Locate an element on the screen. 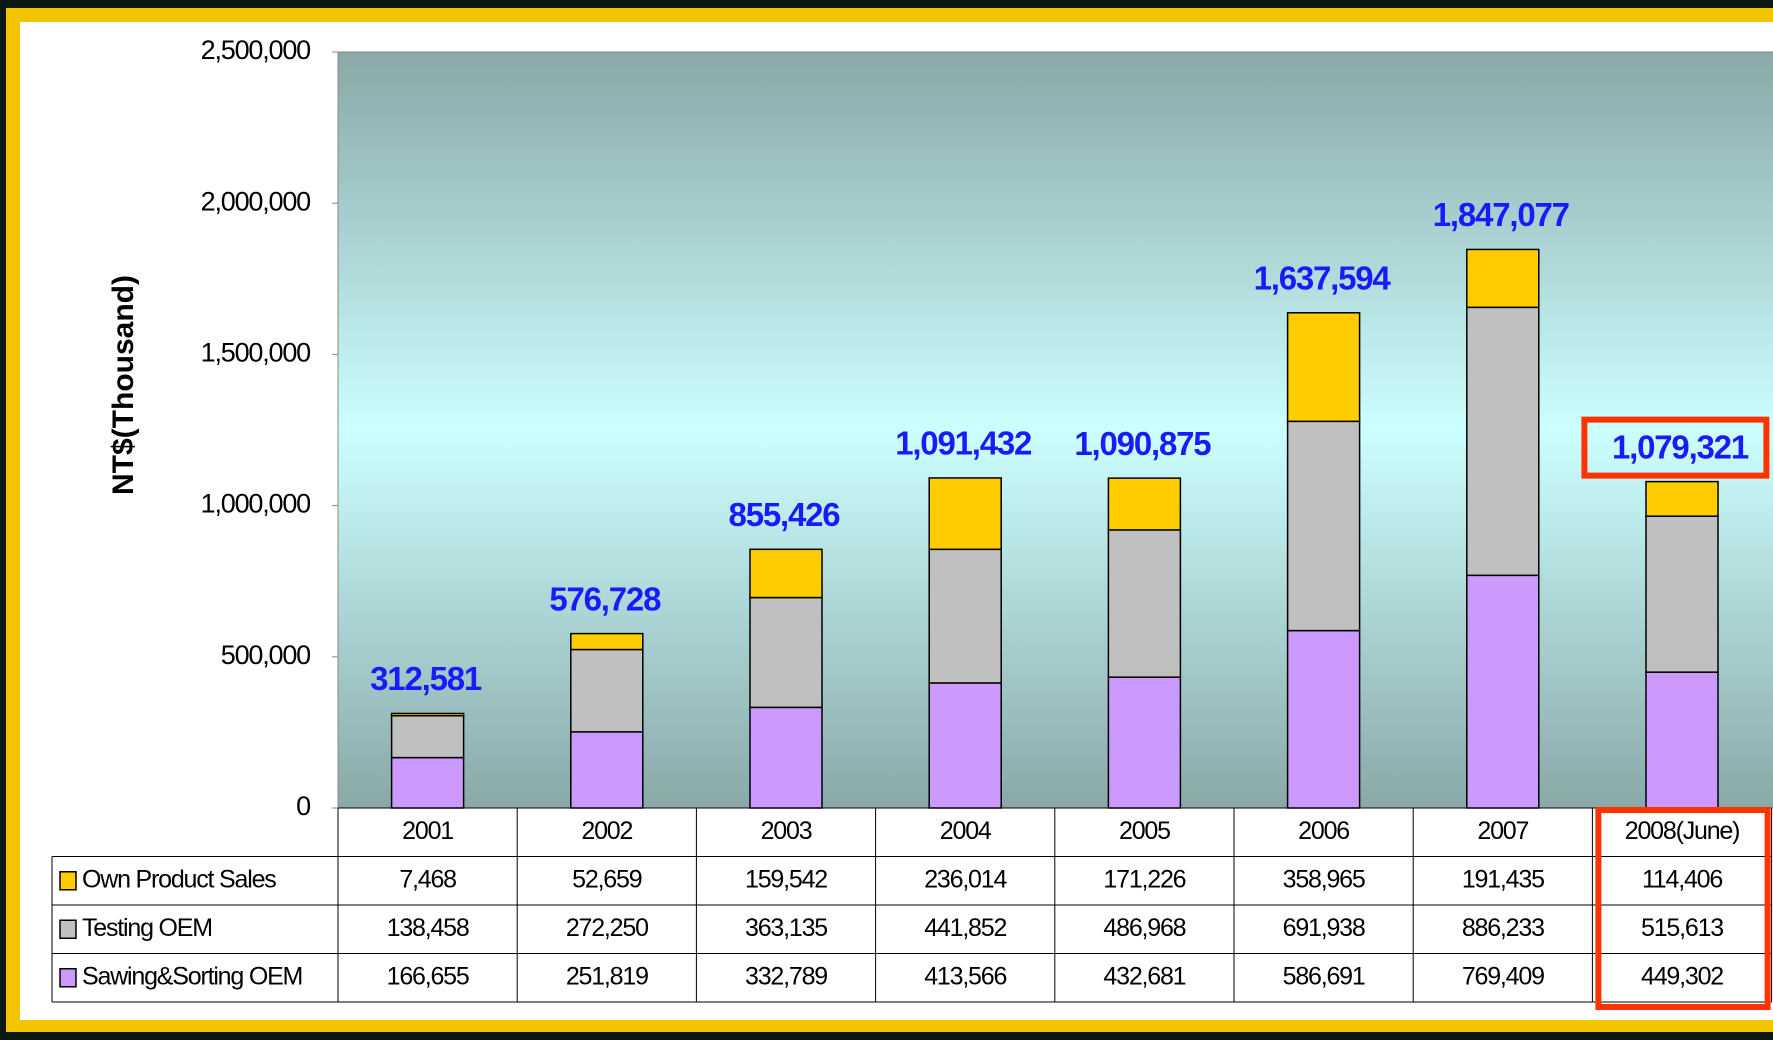 The width and height of the screenshot is (1773, 1040). x-tick-label: 2006 is located at coordinates (1323, 831).